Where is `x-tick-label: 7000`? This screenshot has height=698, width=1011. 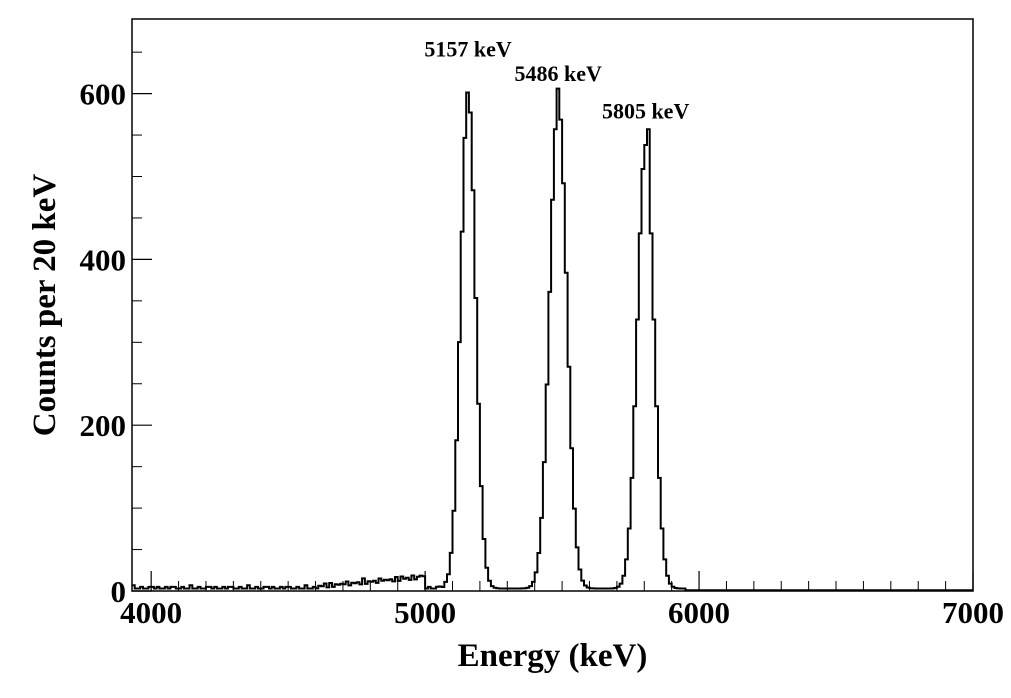
x-tick-label: 7000 is located at coordinates (973, 612).